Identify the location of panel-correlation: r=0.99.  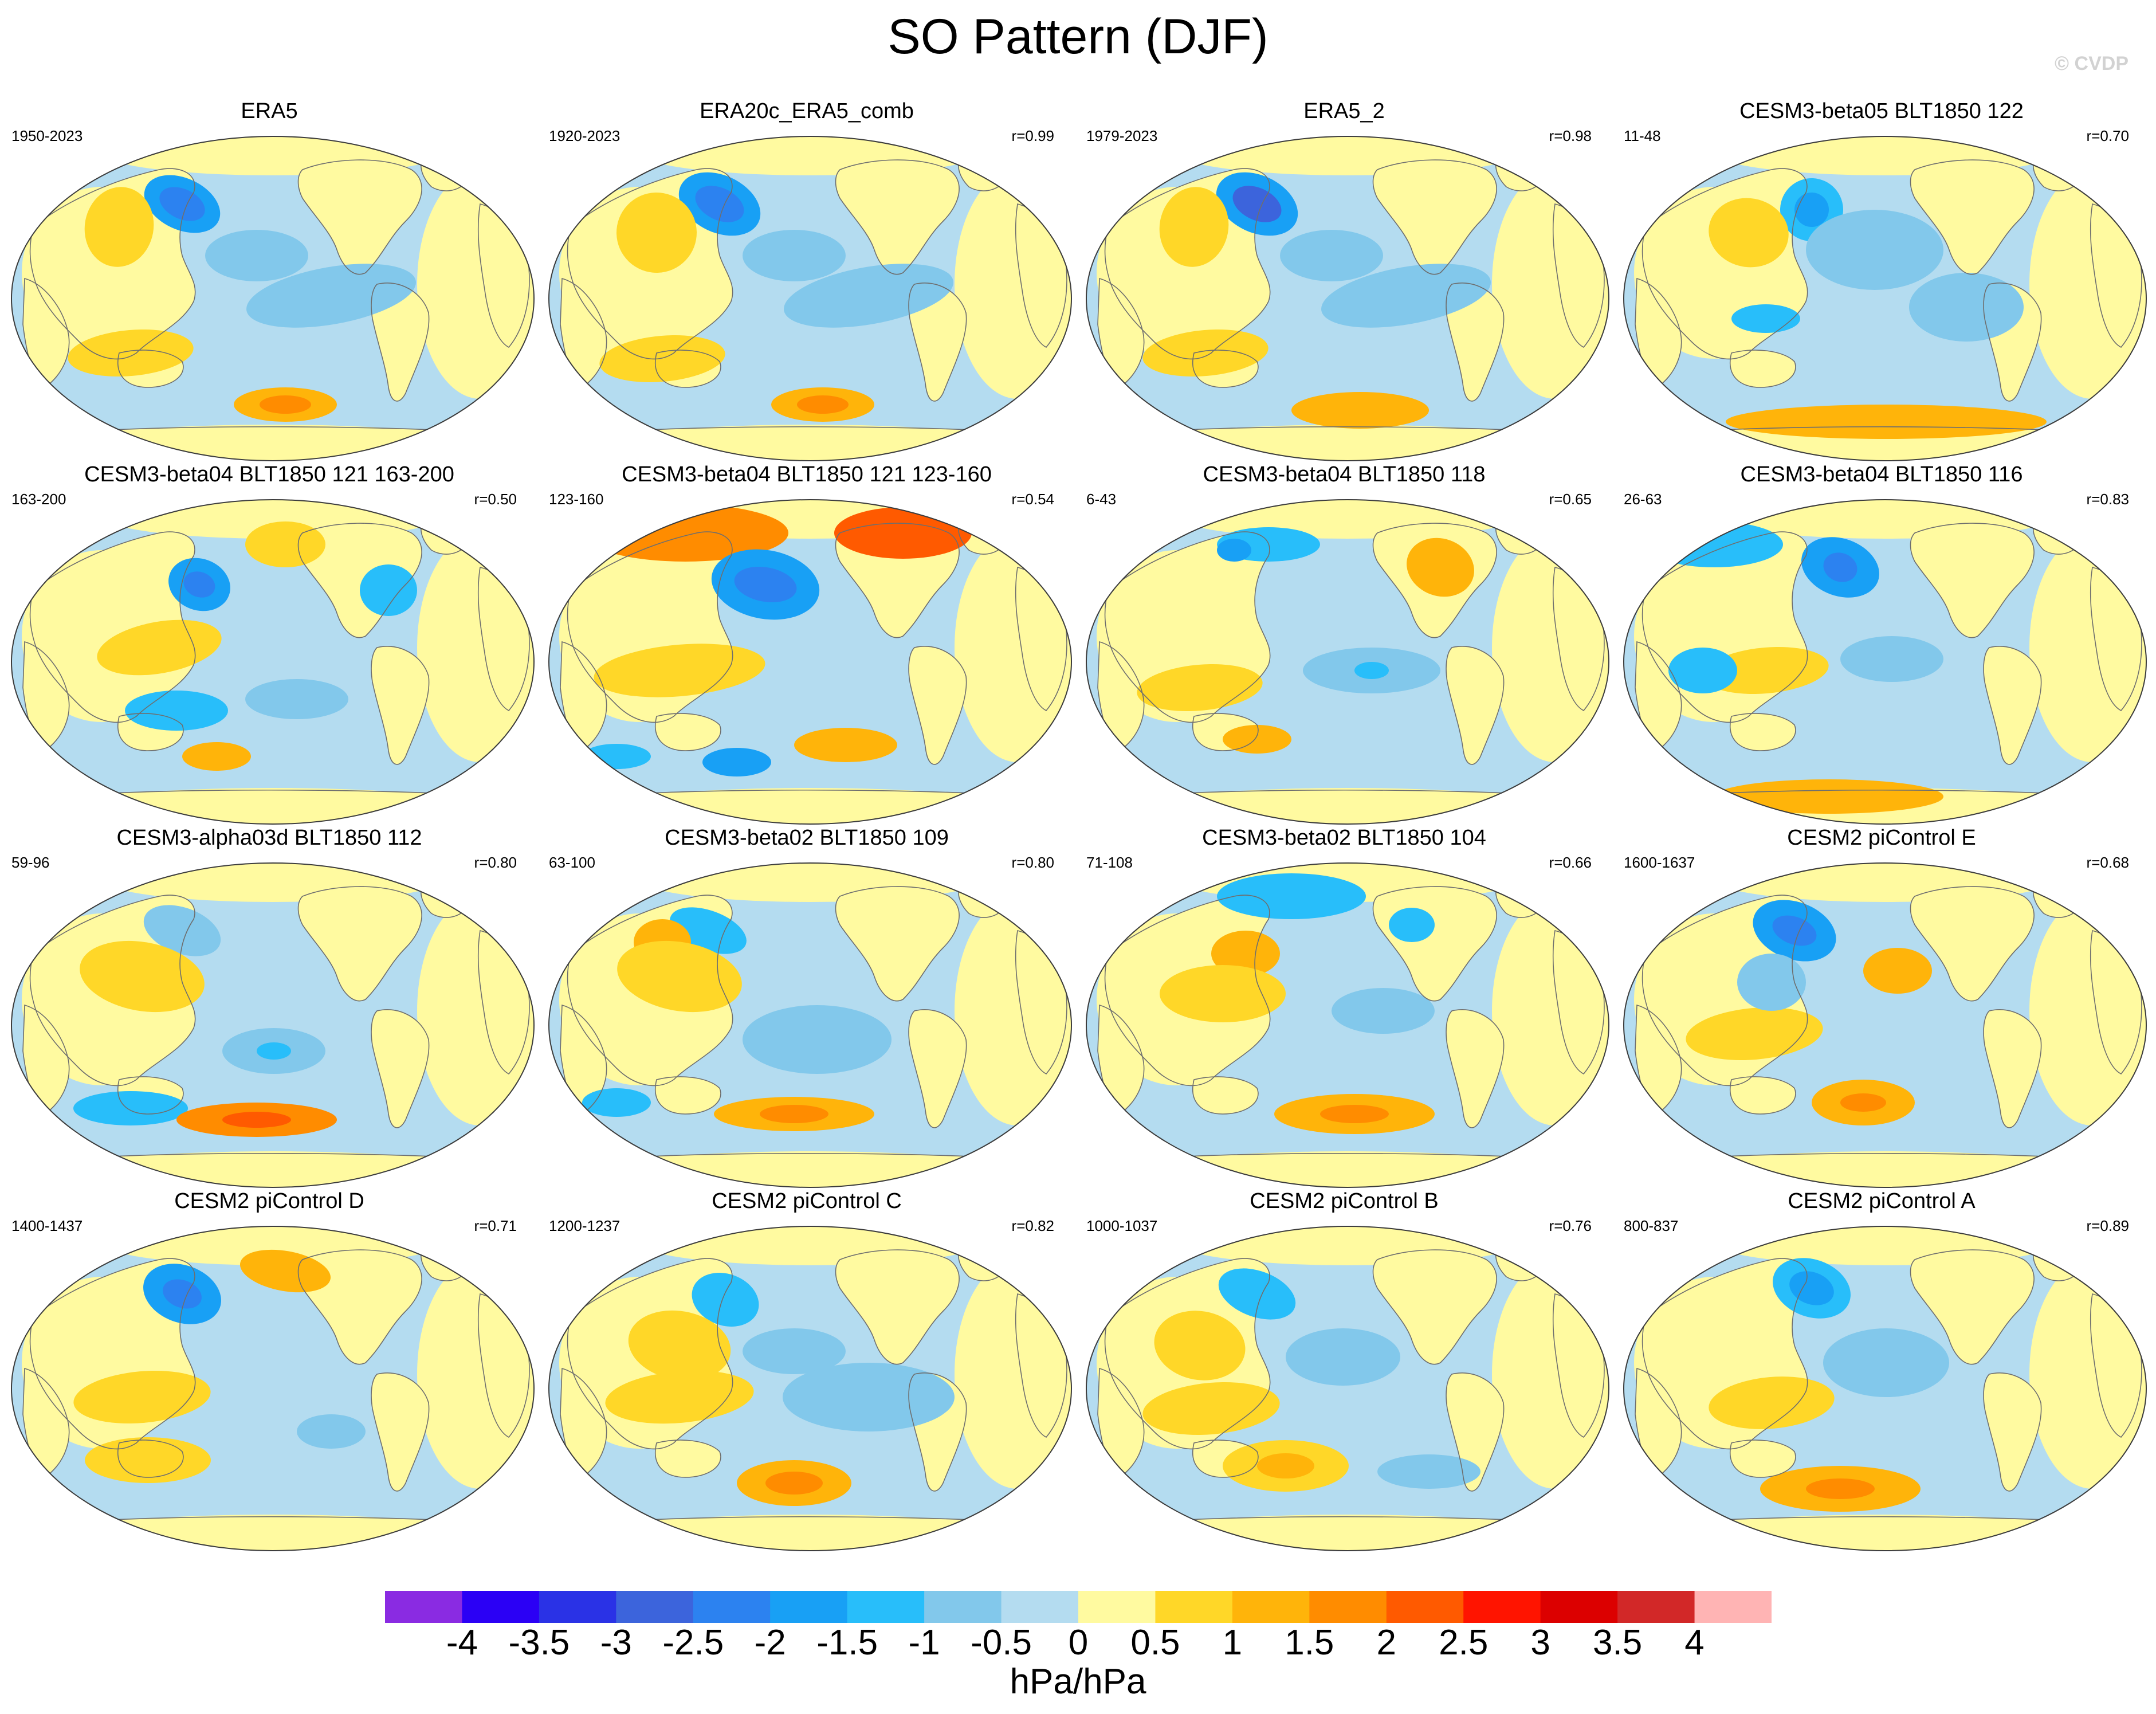
(1032, 135).